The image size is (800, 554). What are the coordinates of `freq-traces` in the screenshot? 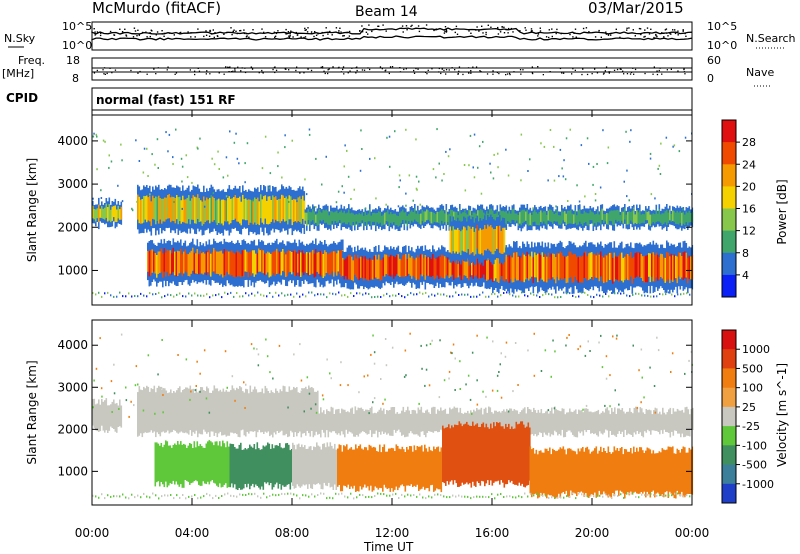 It's located at (392, 71).